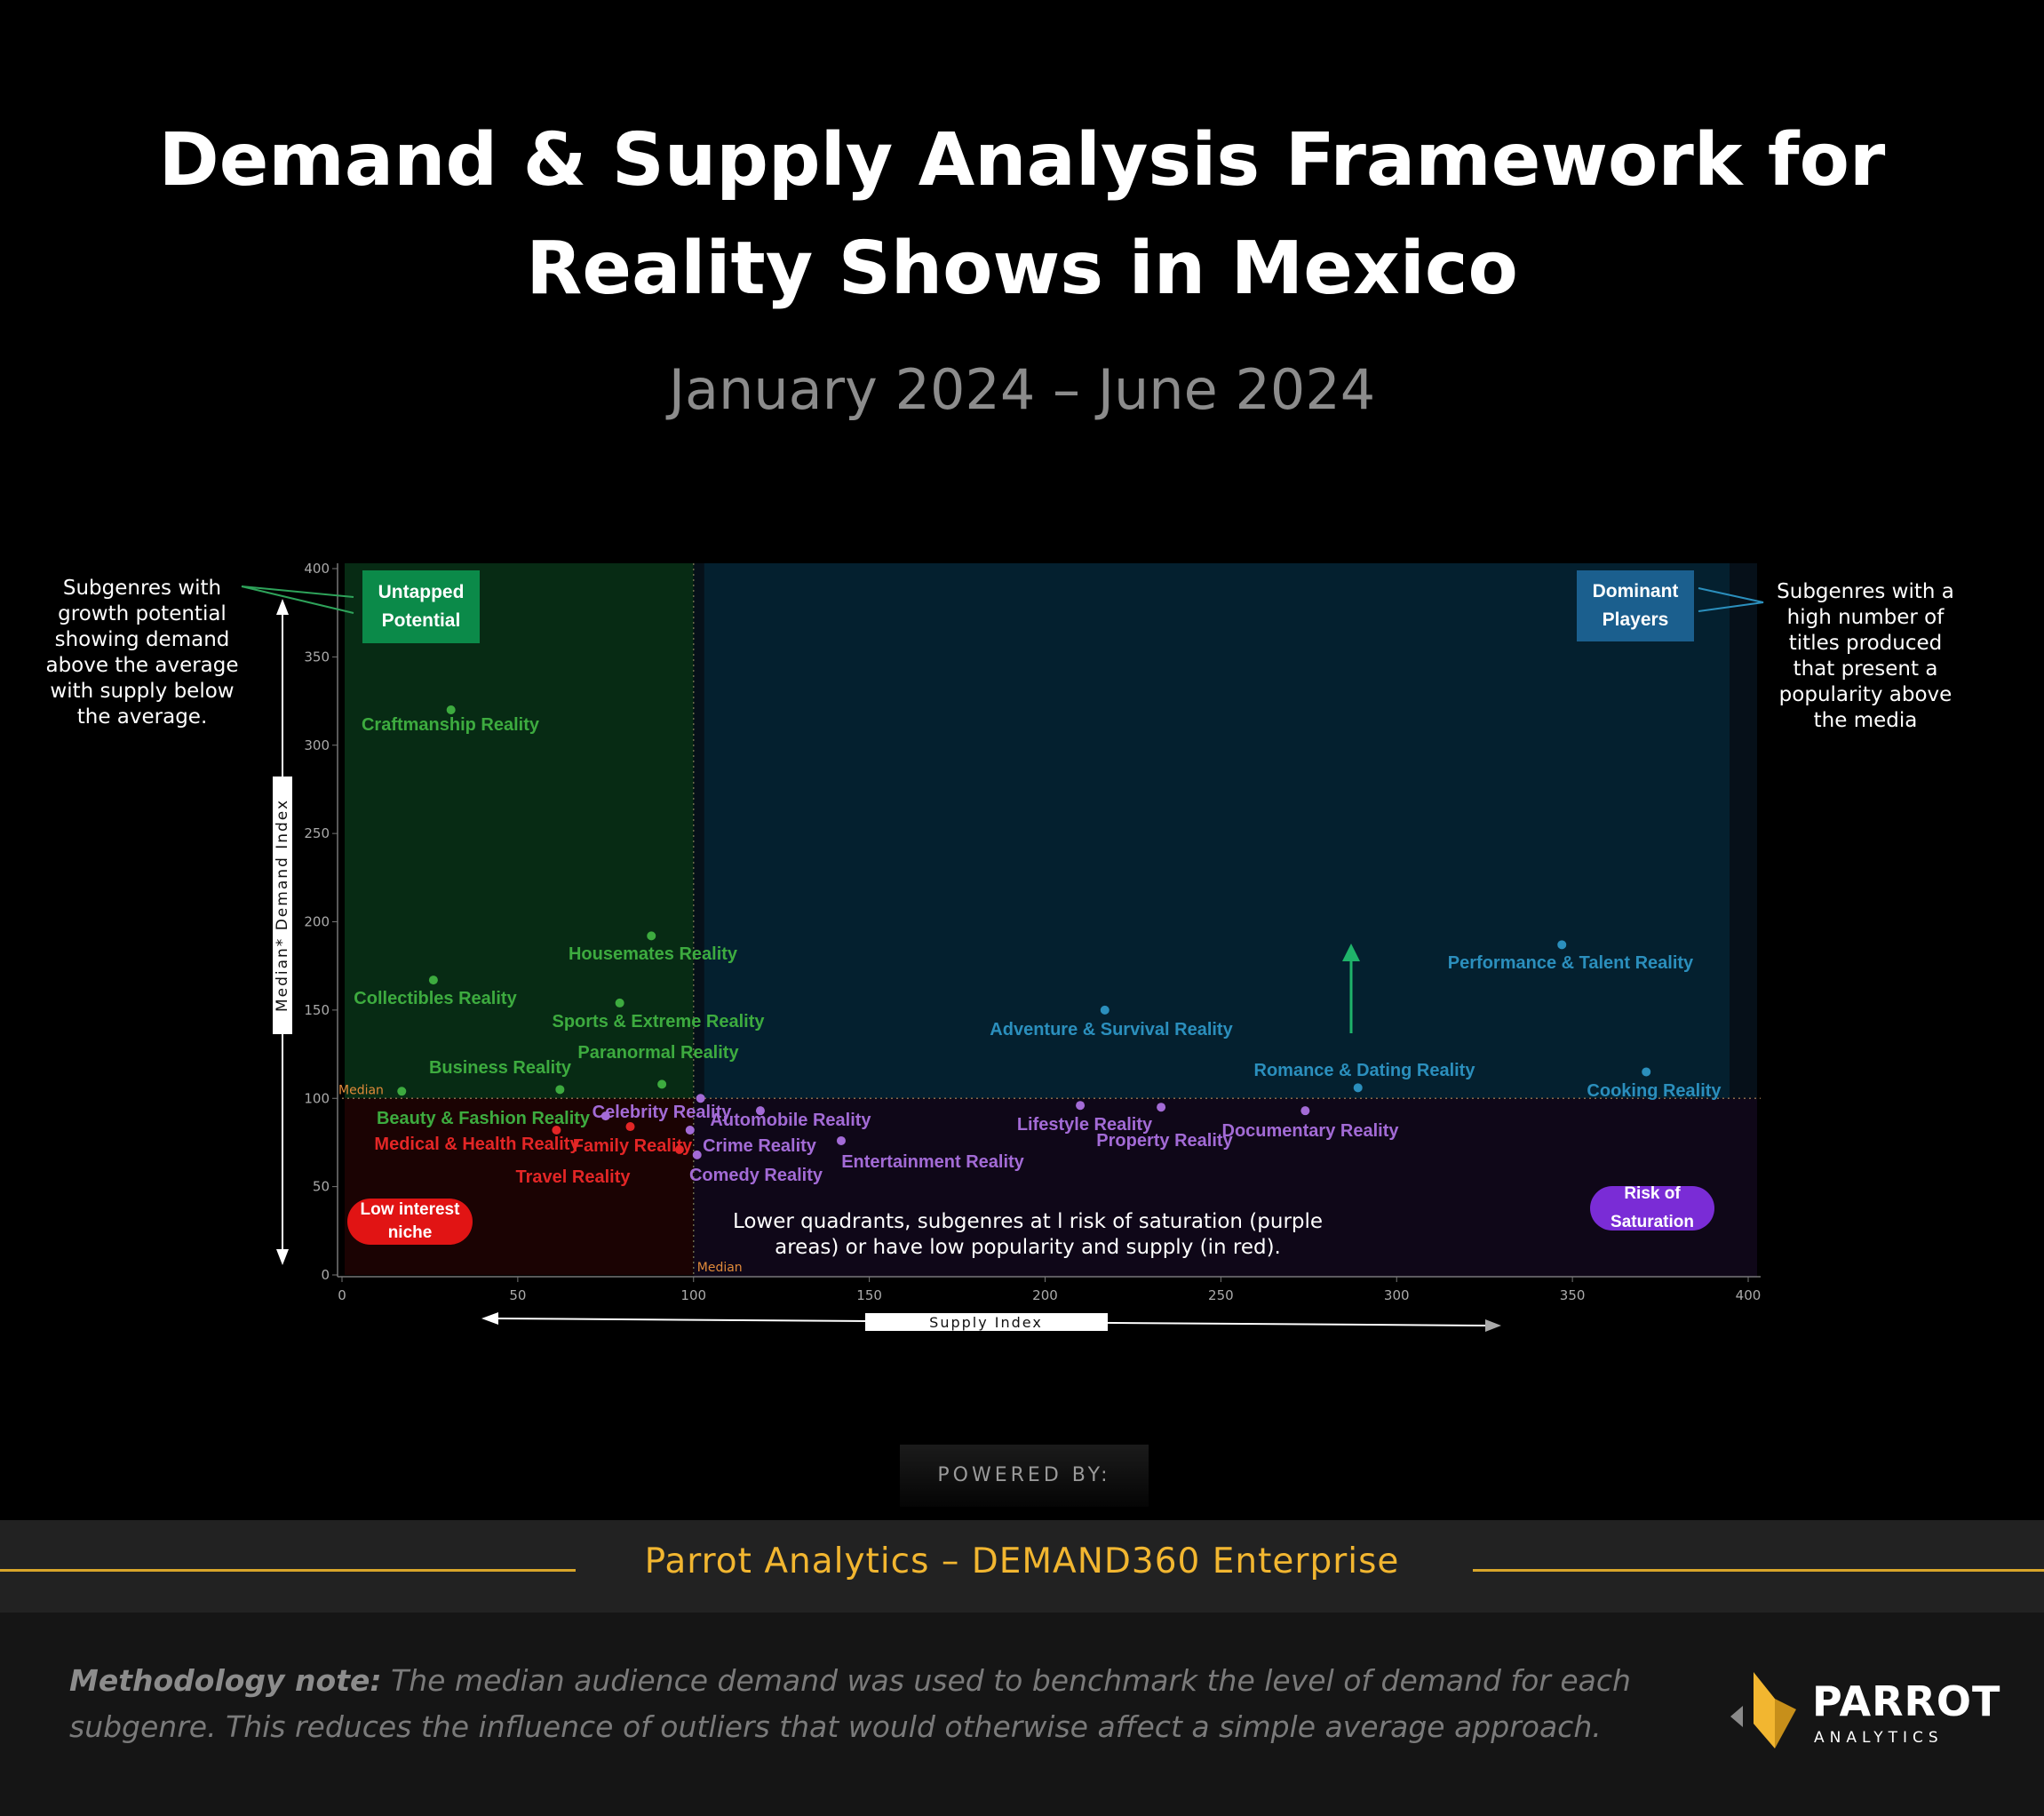  I want to click on y-tick-label: 300, so click(317, 745).